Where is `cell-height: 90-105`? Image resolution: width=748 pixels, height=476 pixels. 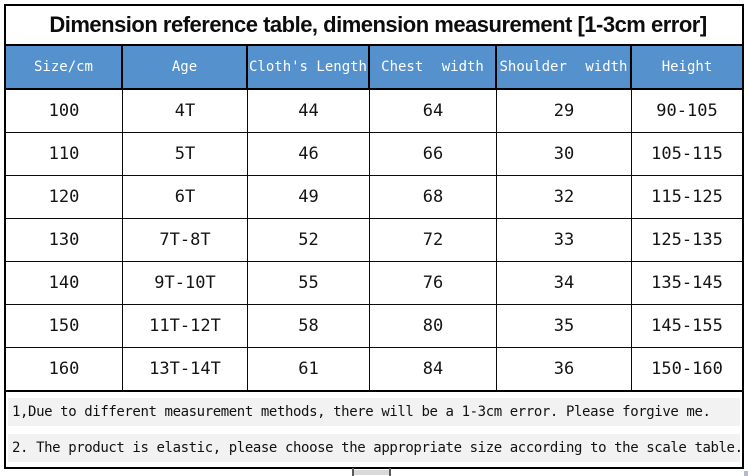 cell-height: 90-105 is located at coordinates (687, 111).